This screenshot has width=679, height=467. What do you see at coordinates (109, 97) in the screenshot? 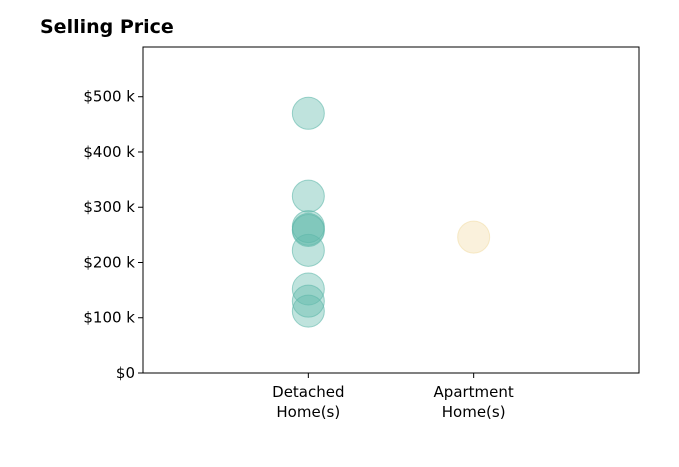
I see `y-tick-label: $500 k` at bounding box center [109, 97].